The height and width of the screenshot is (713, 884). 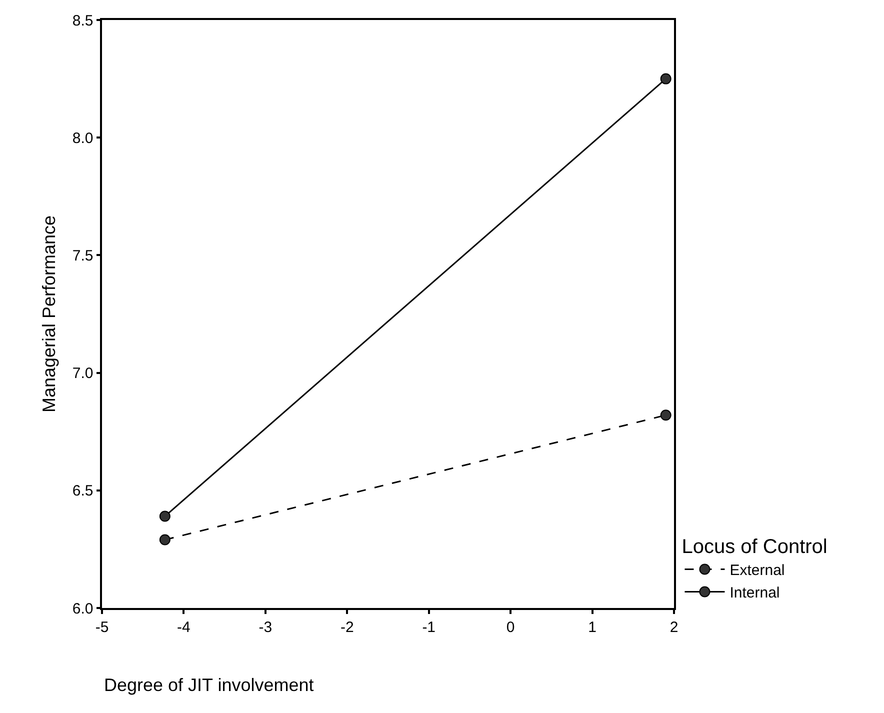 What do you see at coordinates (83, 373) in the screenshot?
I see `y-tick-label: 7.0` at bounding box center [83, 373].